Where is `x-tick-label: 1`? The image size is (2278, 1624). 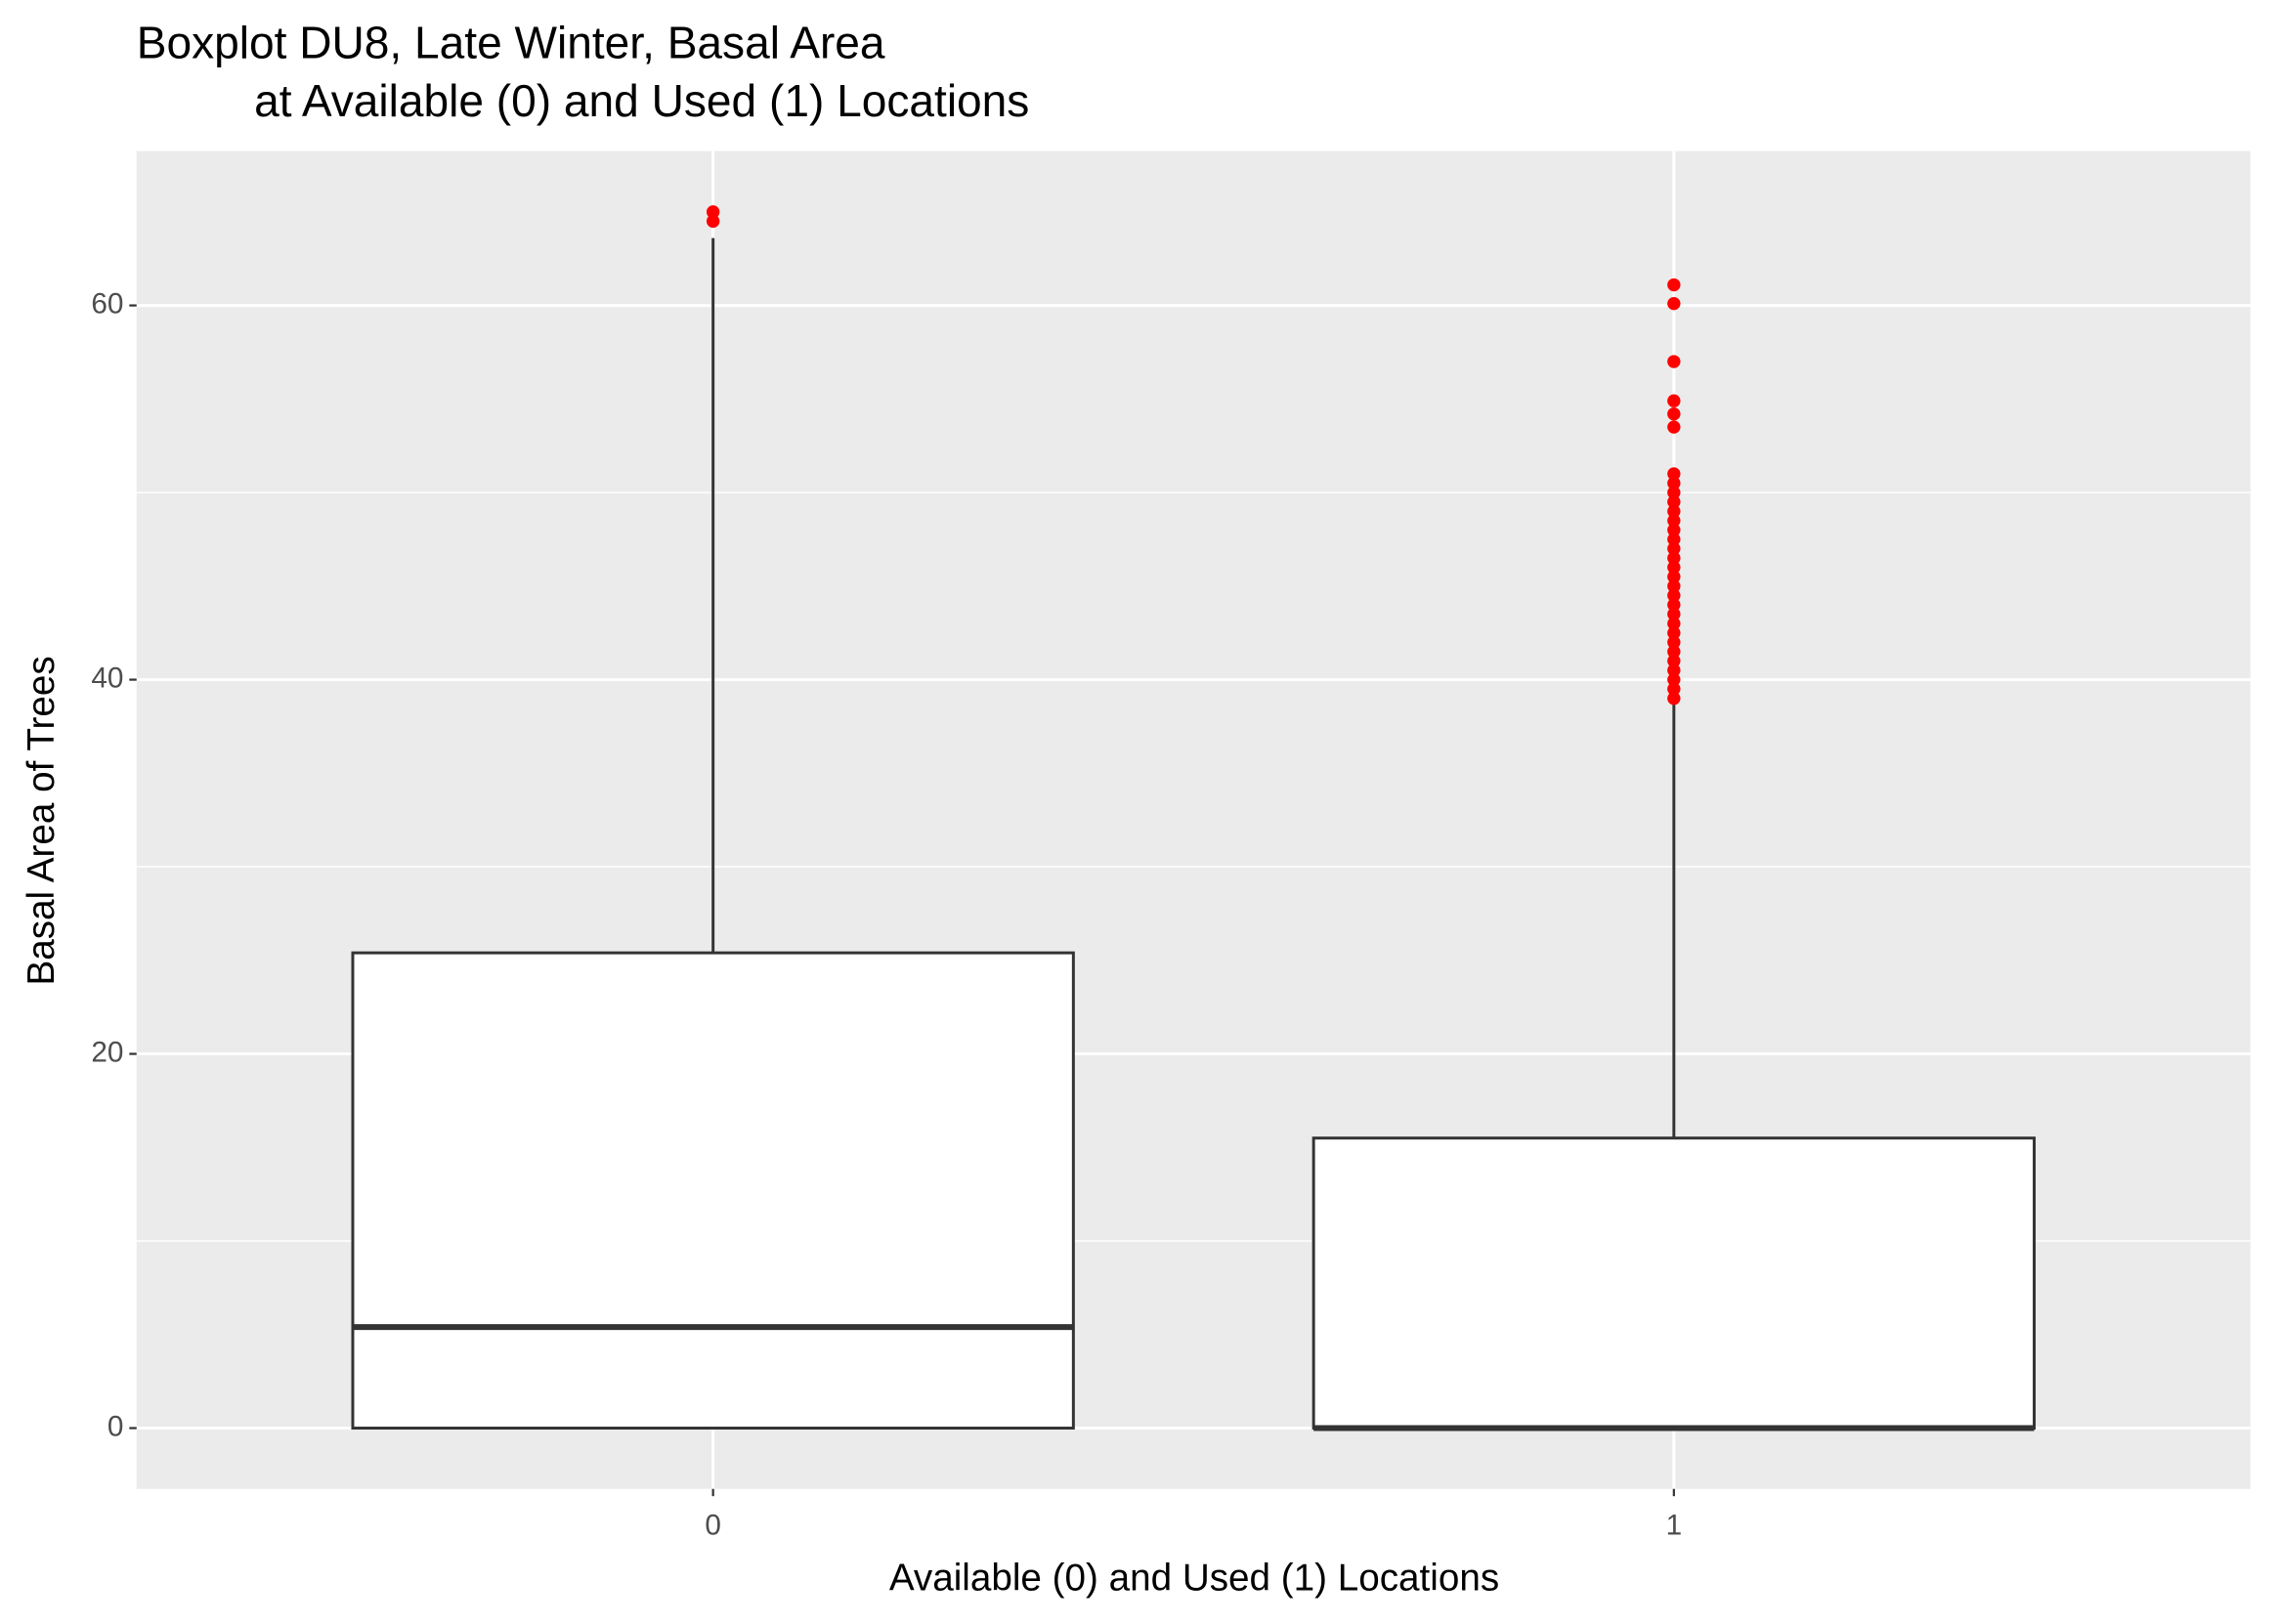 x-tick-label: 1 is located at coordinates (1674, 1525).